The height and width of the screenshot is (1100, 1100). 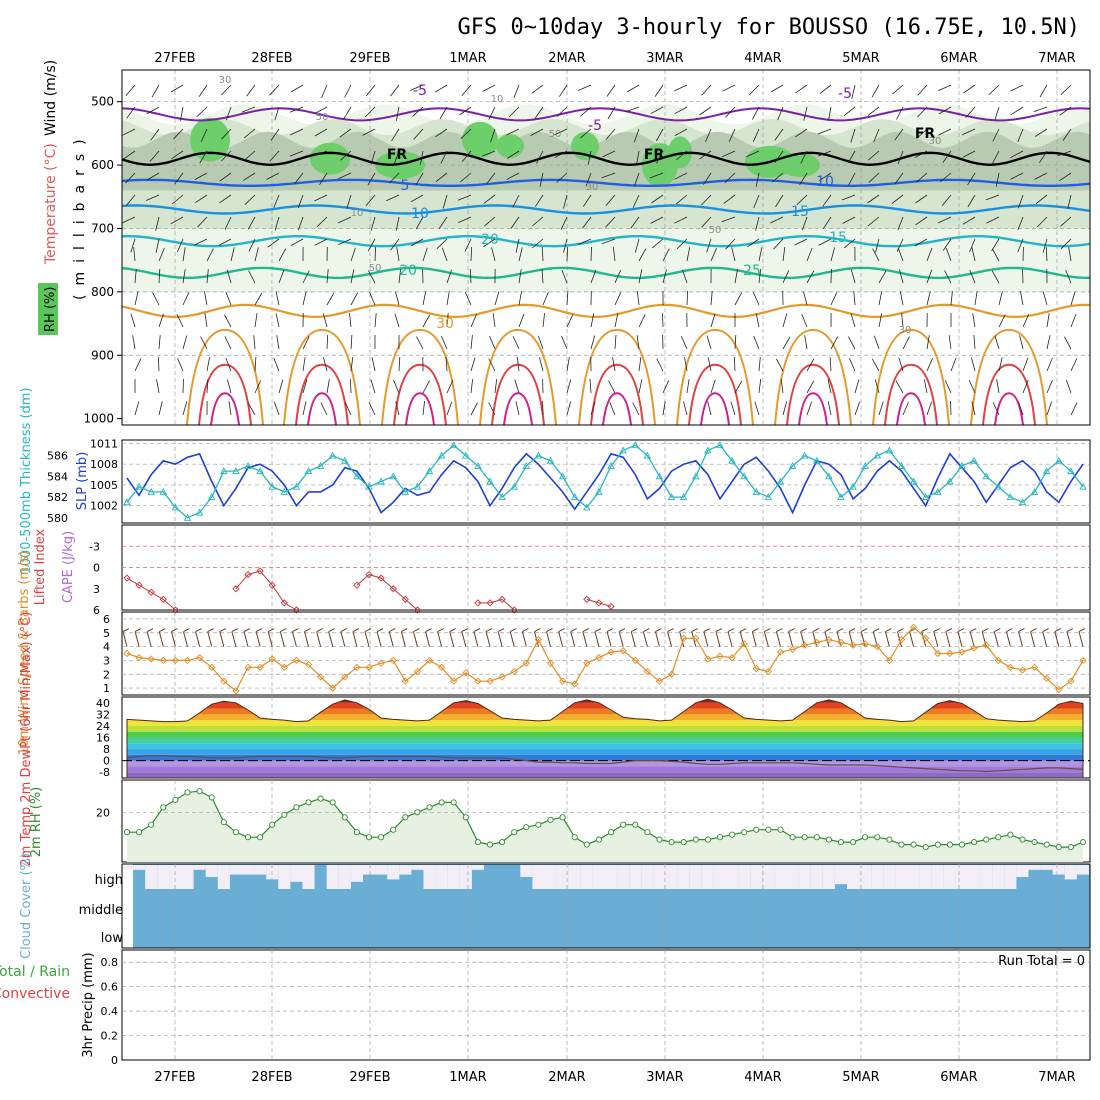 What do you see at coordinates (762, 58) in the screenshot?
I see `top-date-label: 4MAR` at bounding box center [762, 58].